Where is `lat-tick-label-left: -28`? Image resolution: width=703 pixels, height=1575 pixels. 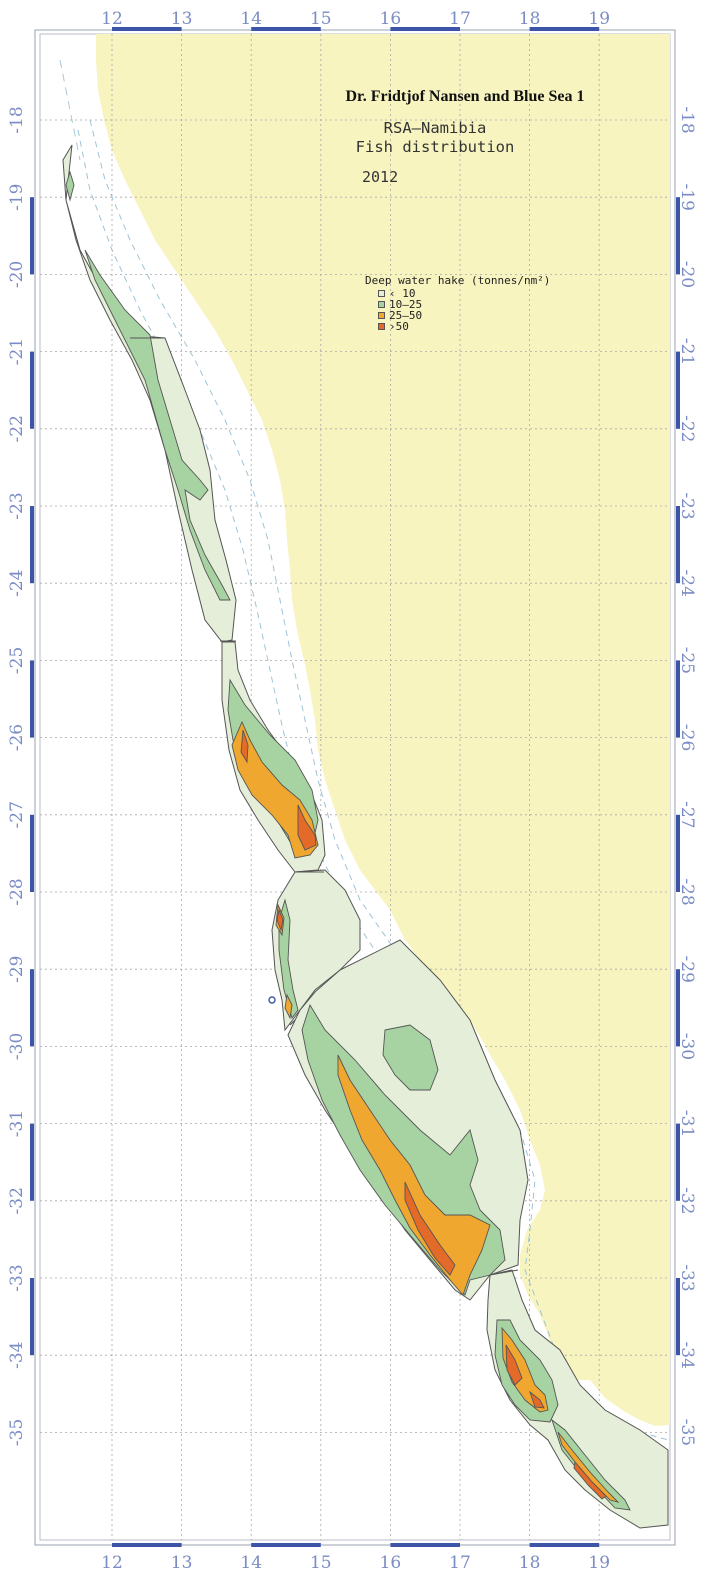 lat-tick-label-left: -28 is located at coordinates (17, 891).